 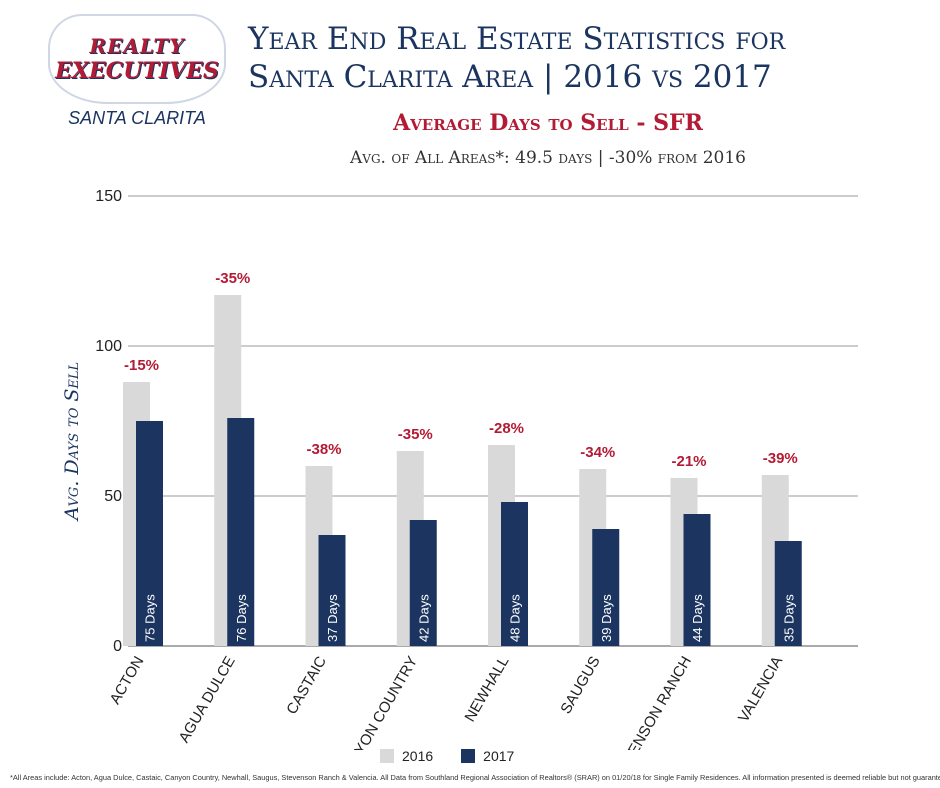 I want to click on change-label: -39%, so click(x=780, y=458).